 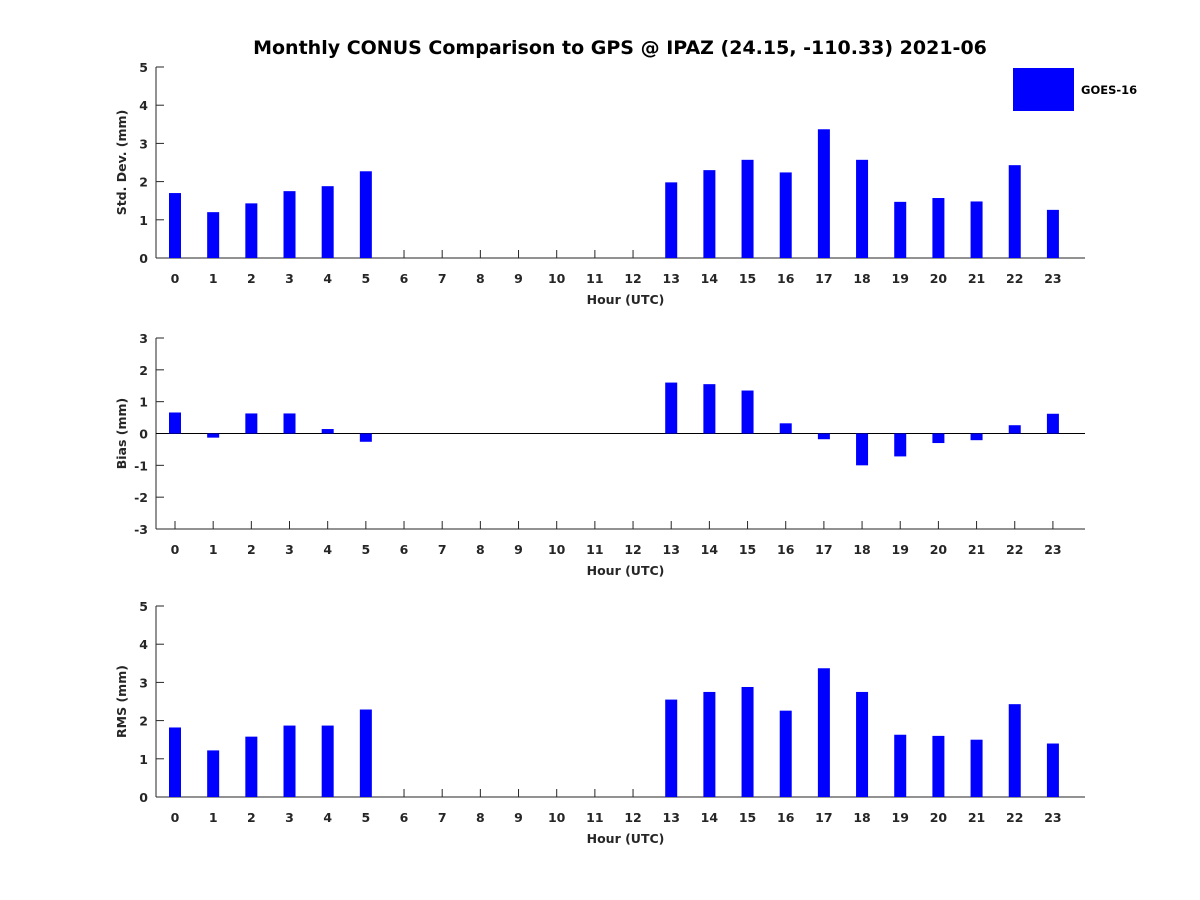 I want to click on panel0-xtick-label: 14, so click(x=710, y=278).